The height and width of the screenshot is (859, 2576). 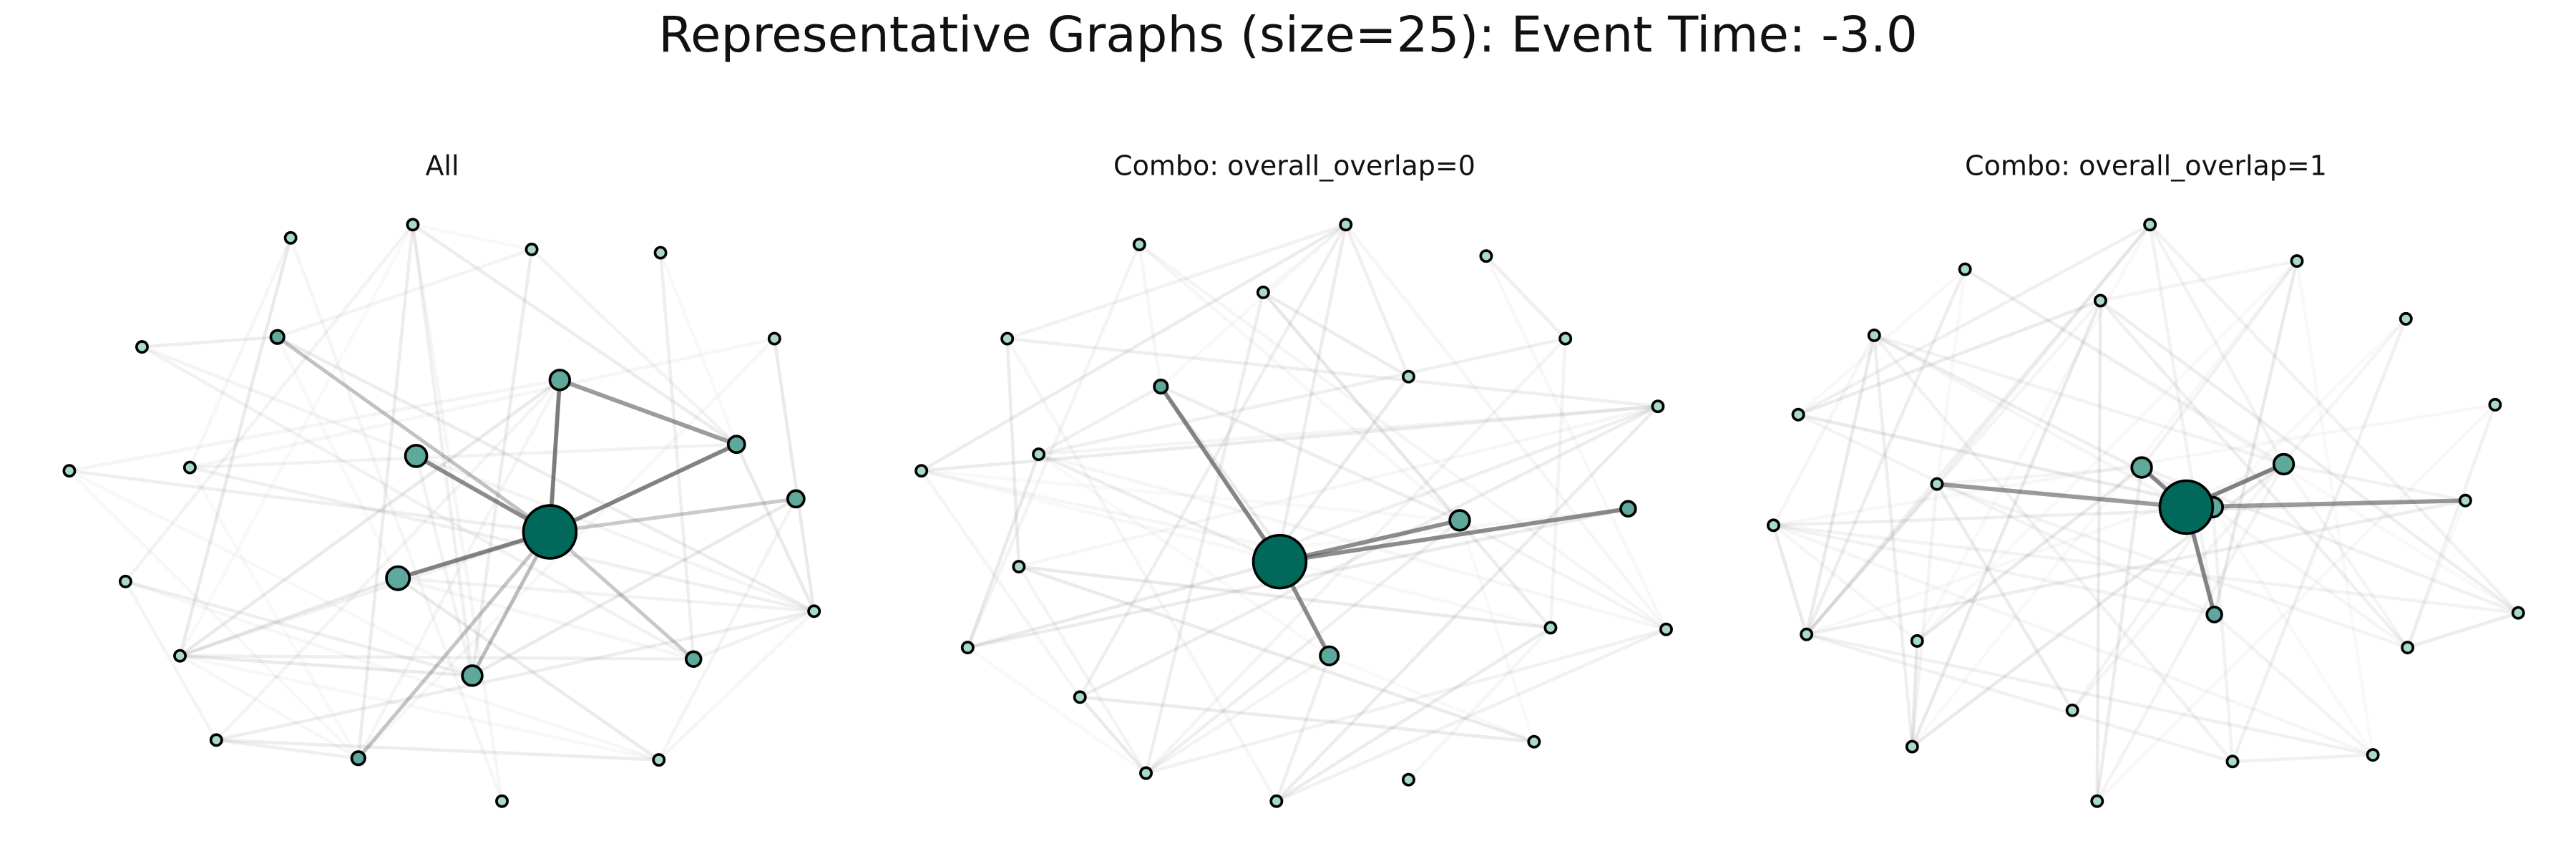 What do you see at coordinates (1294, 166) in the screenshot?
I see `panel-title: Combo: overall_overlap=0` at bounding box center [1294, 166].